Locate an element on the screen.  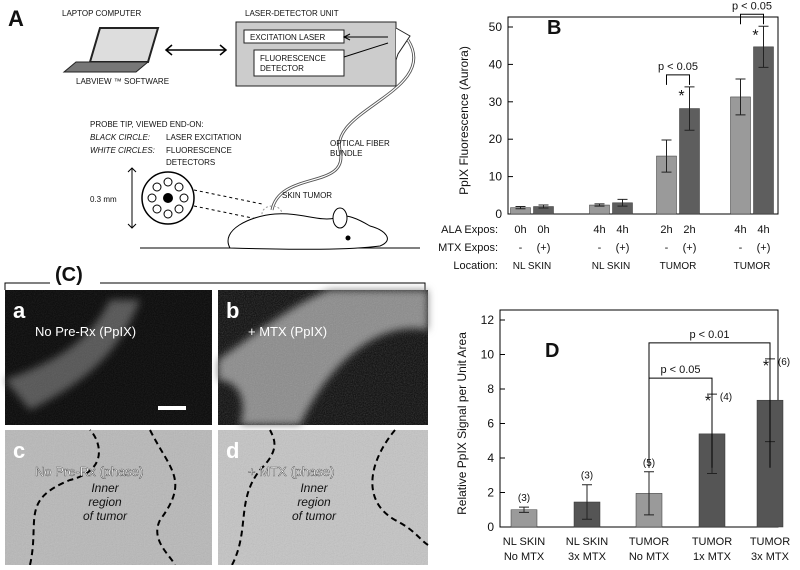
x-tick-label: 1x MTX is located at coordinates (712, 557).